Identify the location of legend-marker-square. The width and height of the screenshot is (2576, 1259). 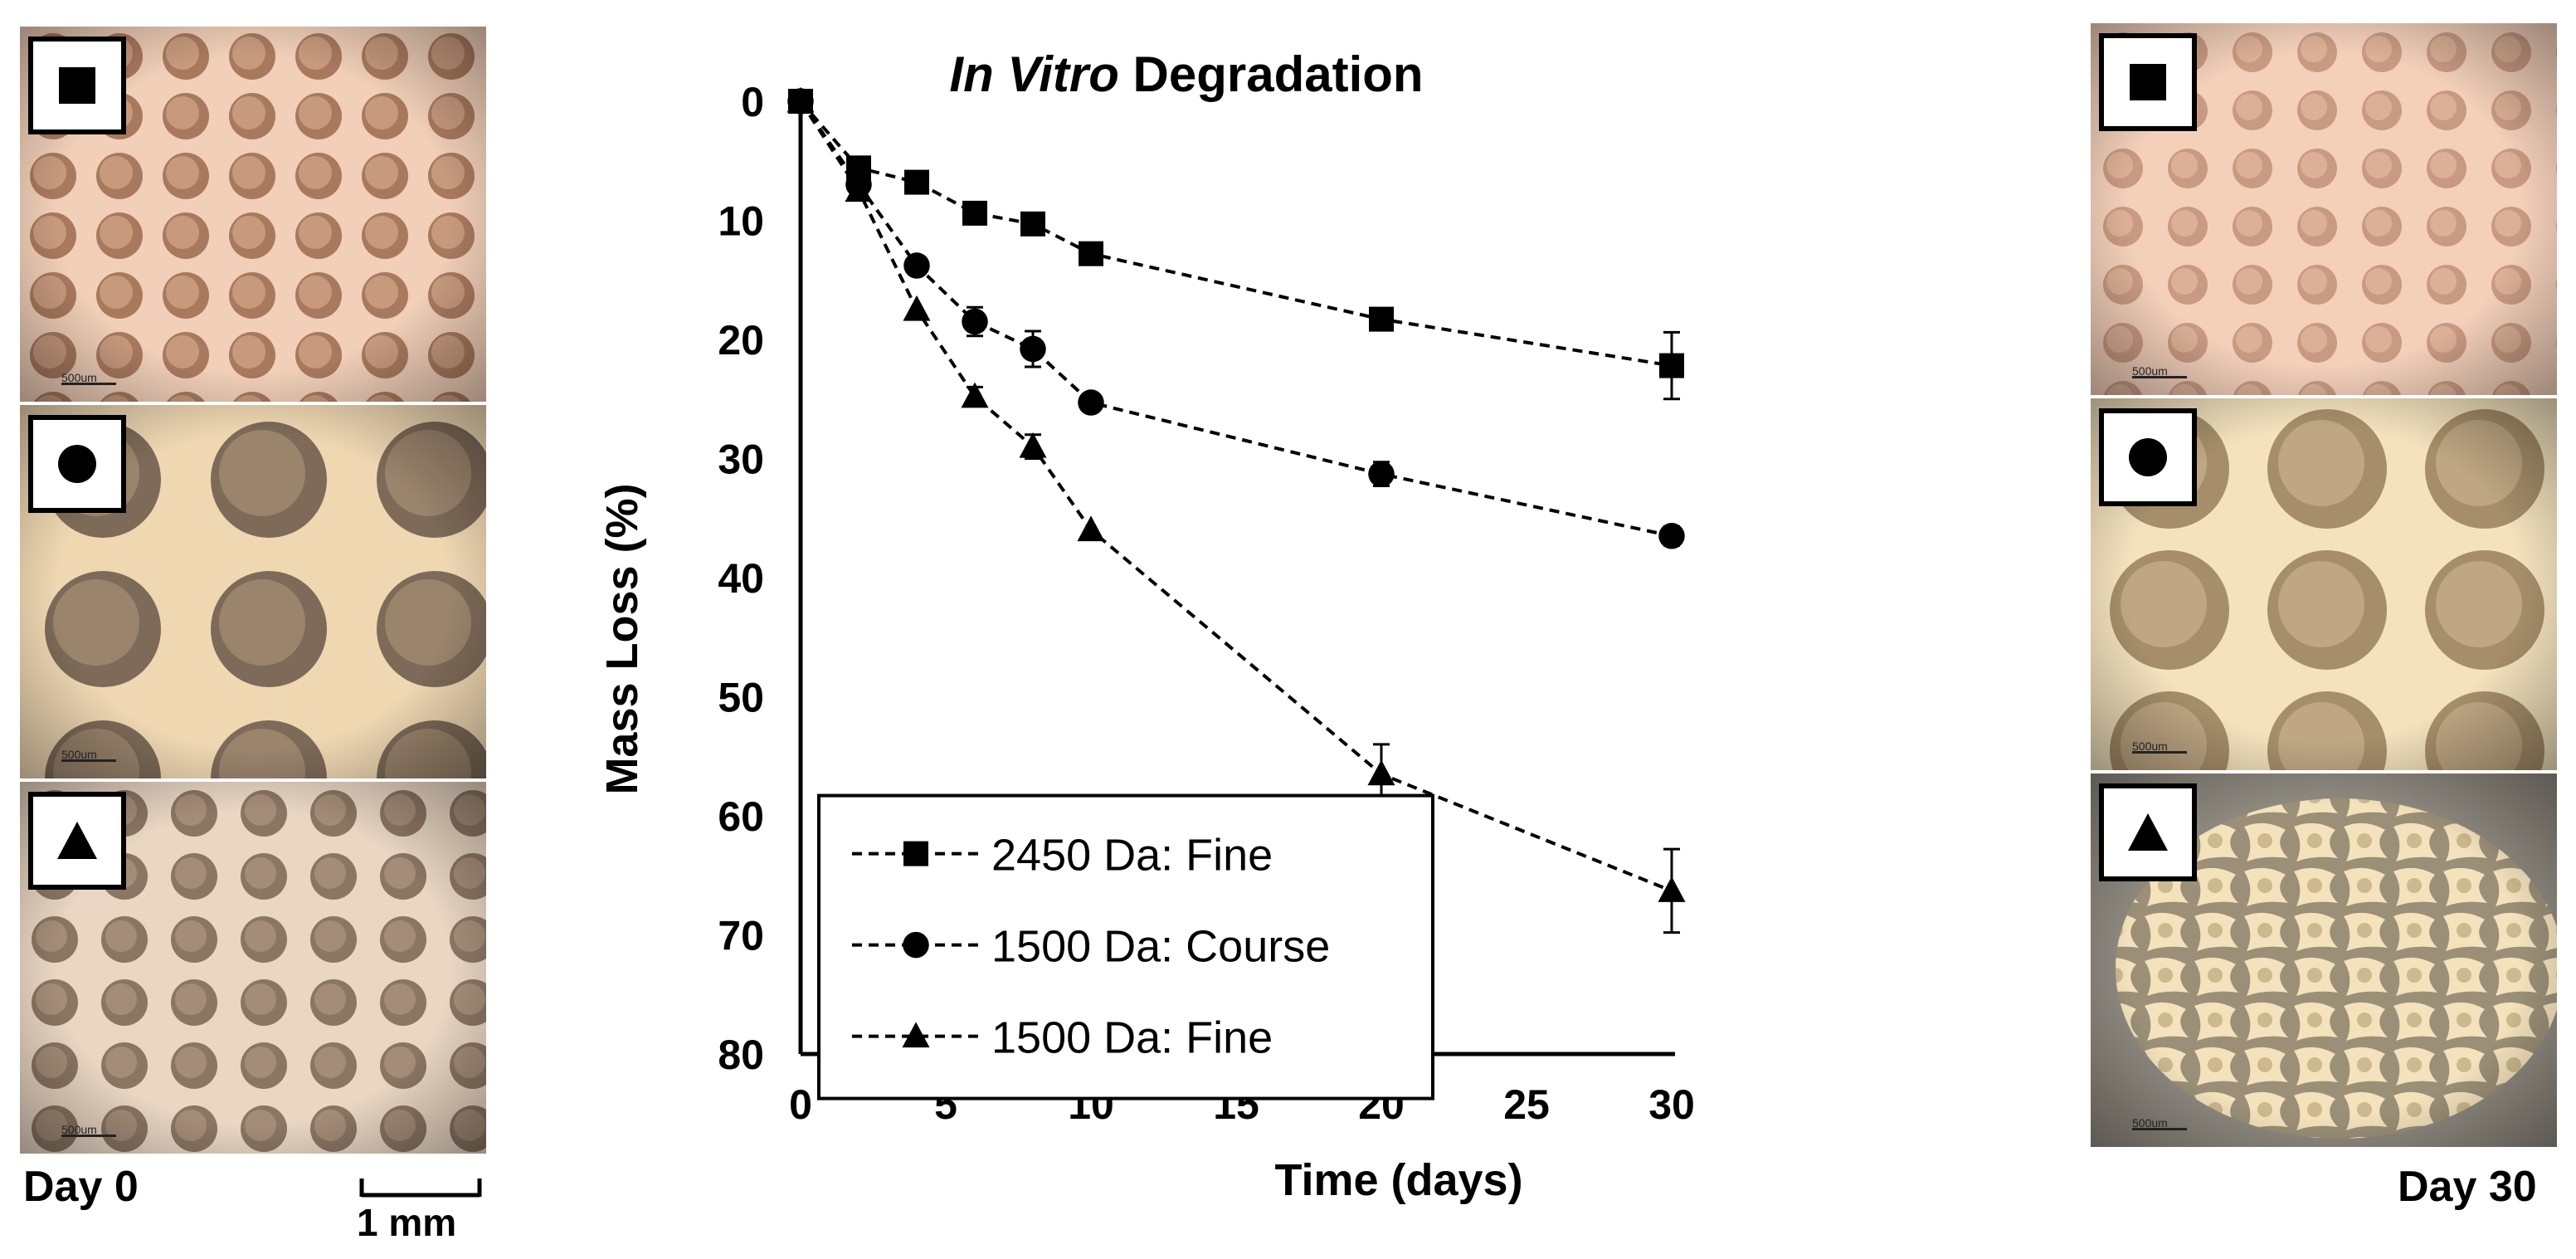
(915, 853).